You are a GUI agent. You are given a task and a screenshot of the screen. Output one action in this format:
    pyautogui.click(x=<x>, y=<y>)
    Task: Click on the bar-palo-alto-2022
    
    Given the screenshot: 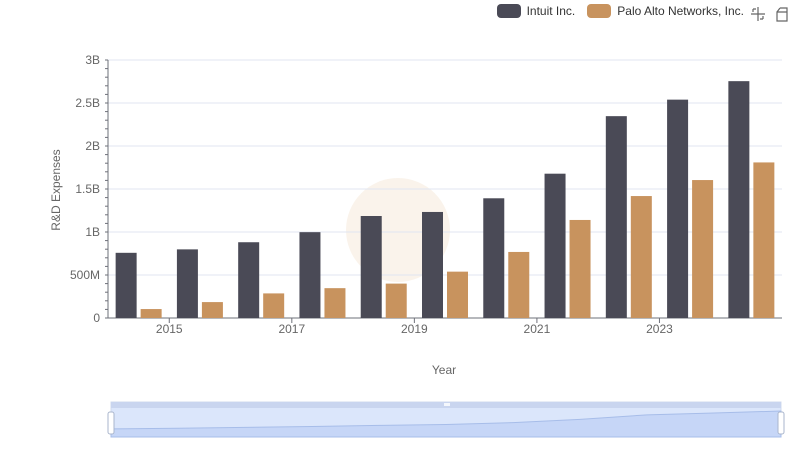 What is the action you would take?
    pyautogui.click(x=641, y=257)
    